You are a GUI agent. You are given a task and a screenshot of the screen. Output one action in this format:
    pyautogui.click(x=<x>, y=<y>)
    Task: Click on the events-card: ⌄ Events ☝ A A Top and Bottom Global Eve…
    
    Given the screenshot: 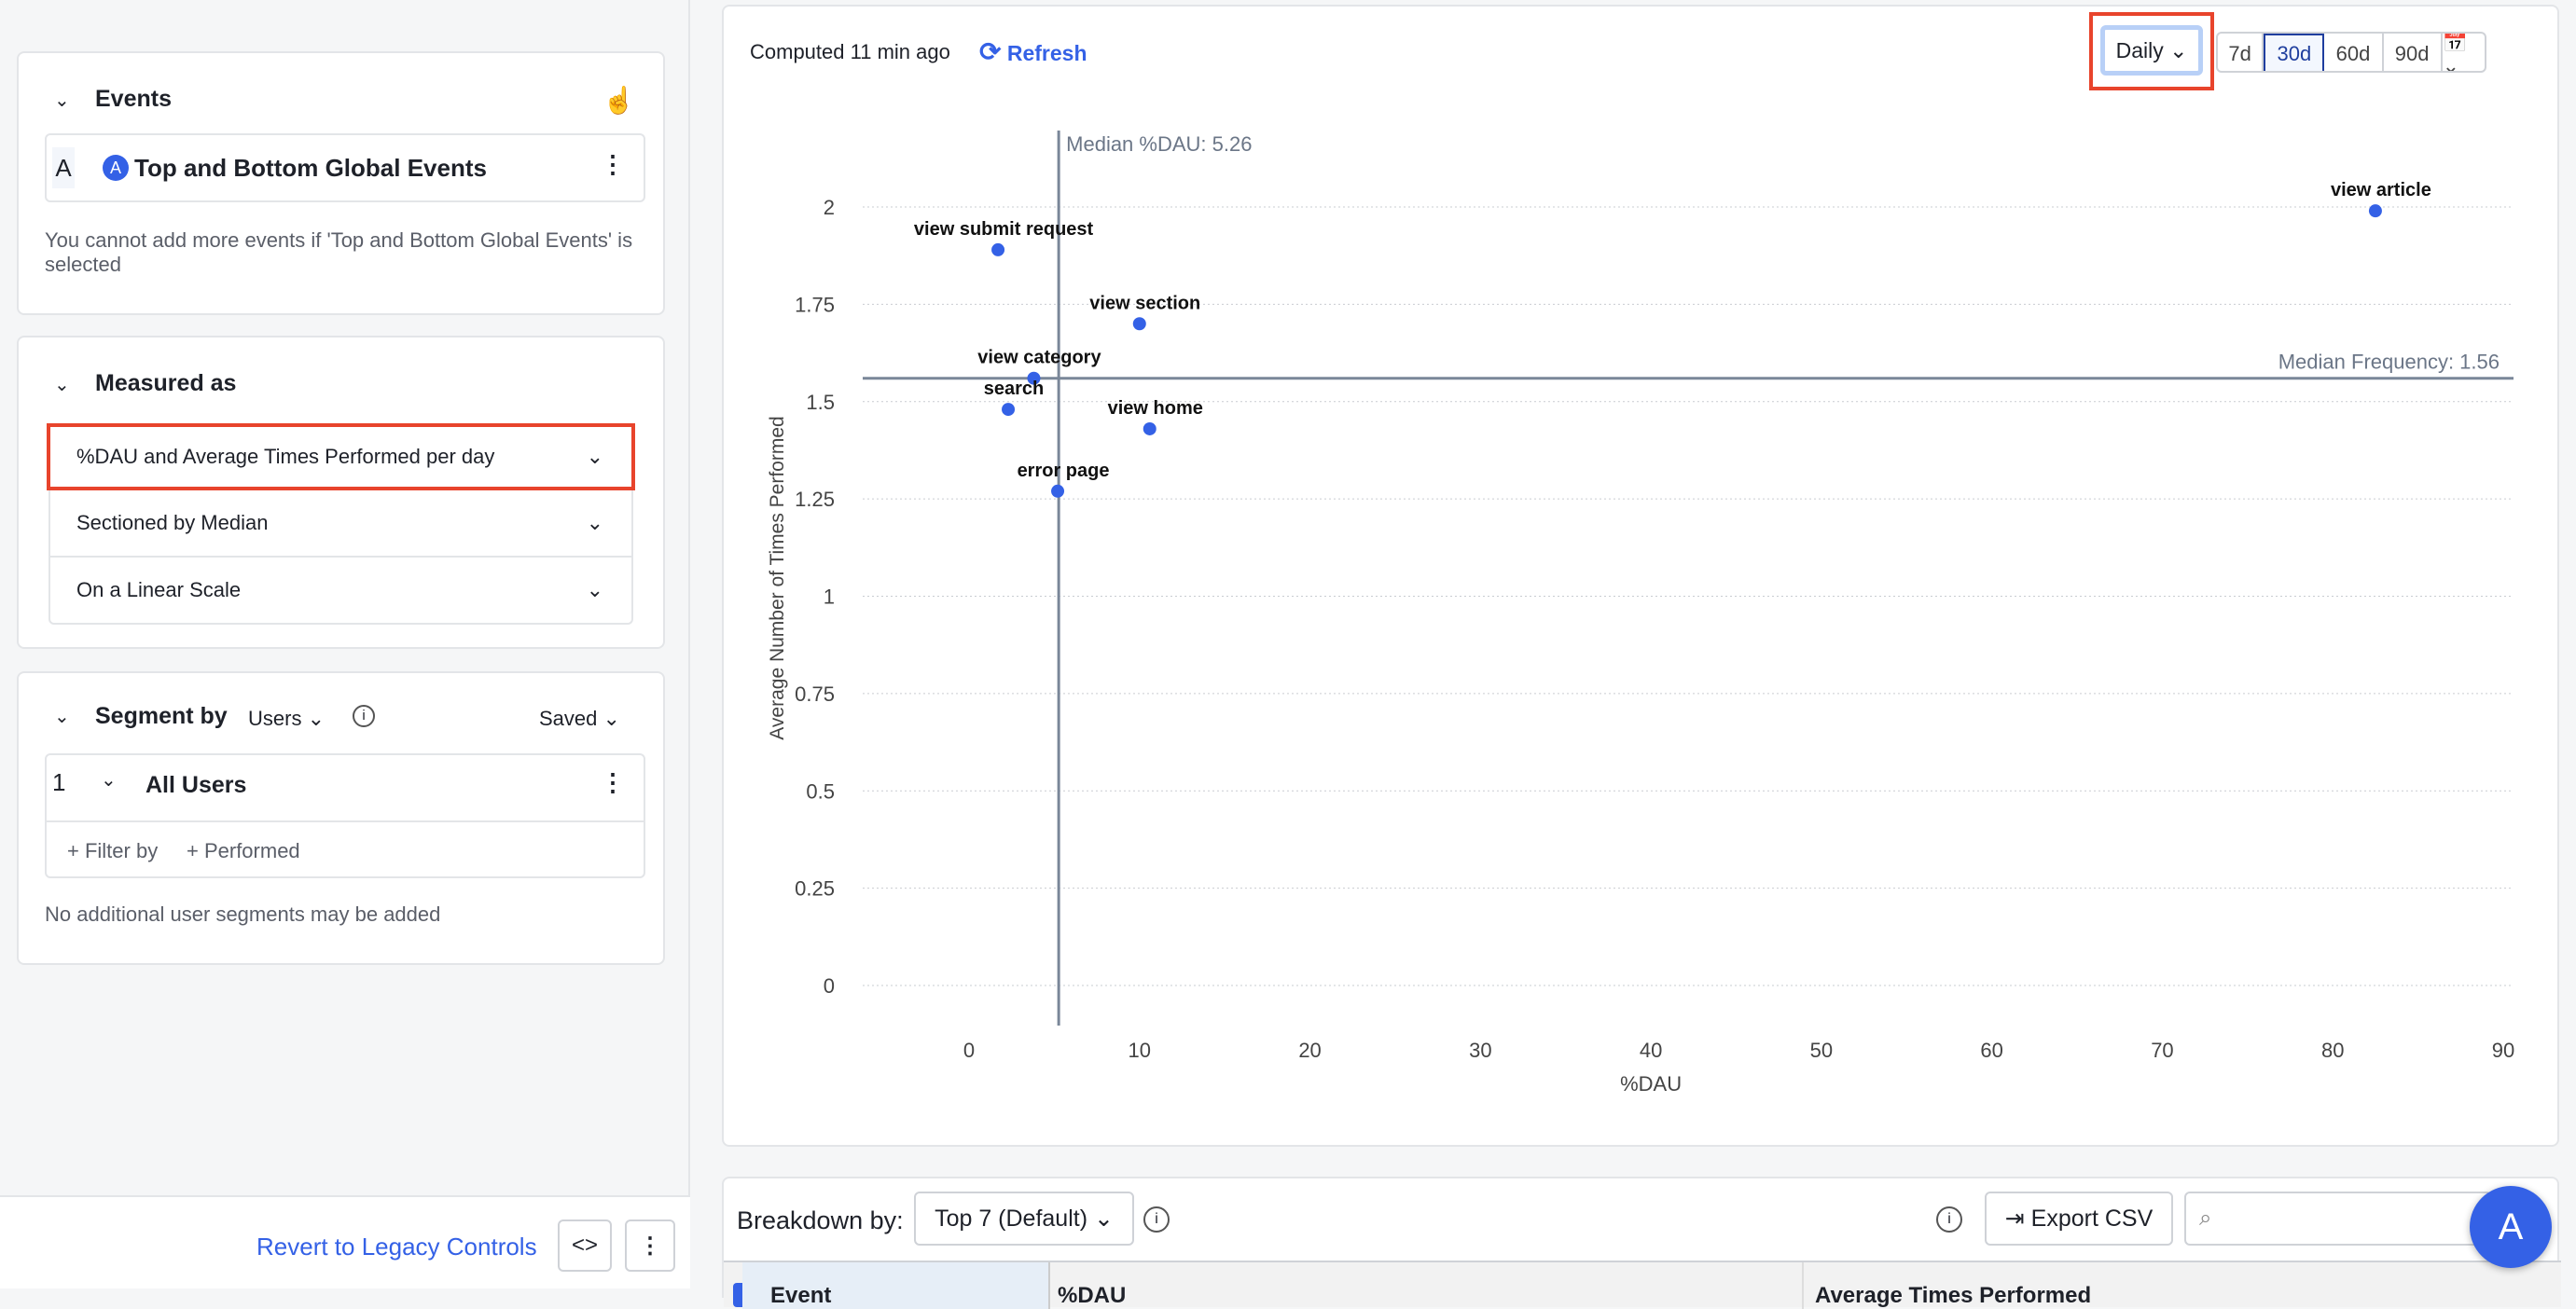 What is the action you would take?
    pyautogui.click(x=341, y=183)
    